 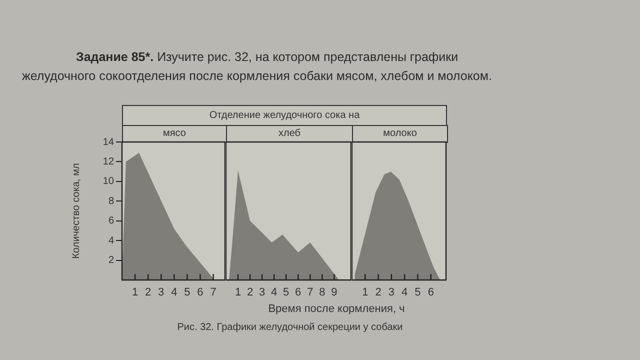 I want to click on y-tick-label: 8, so click(x=111, y=201).